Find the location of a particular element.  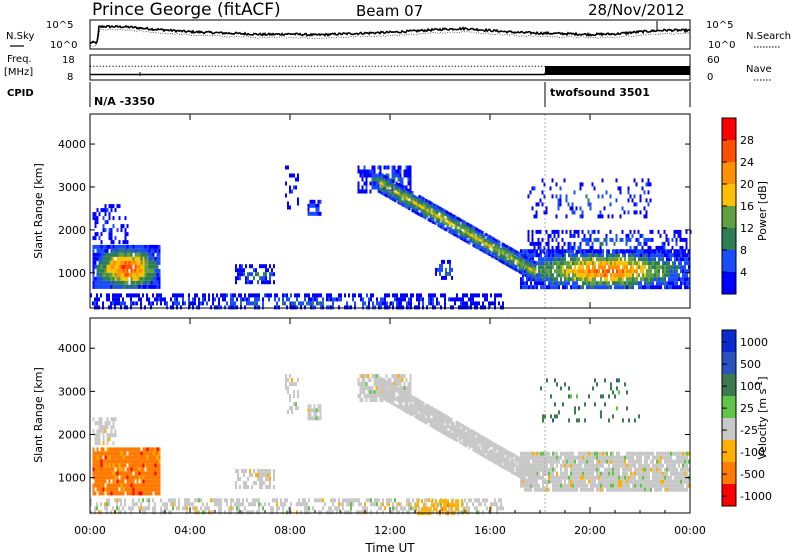

power-colorbar-swatch is located at coordinates (729, 239).